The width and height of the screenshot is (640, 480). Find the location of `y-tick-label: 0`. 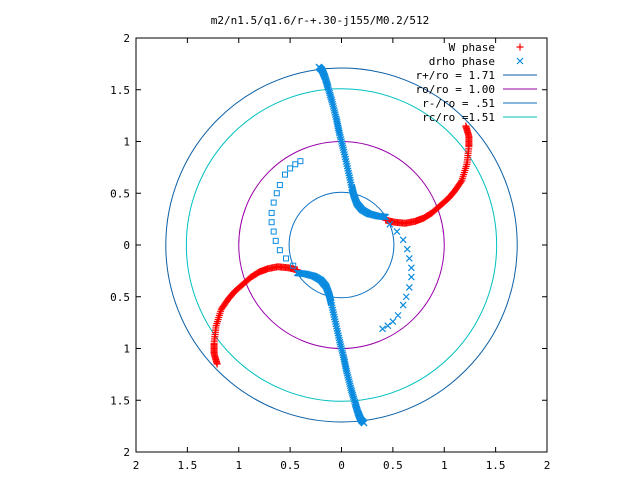

y-tick-label: 0 is located at coordinates (126, 245).